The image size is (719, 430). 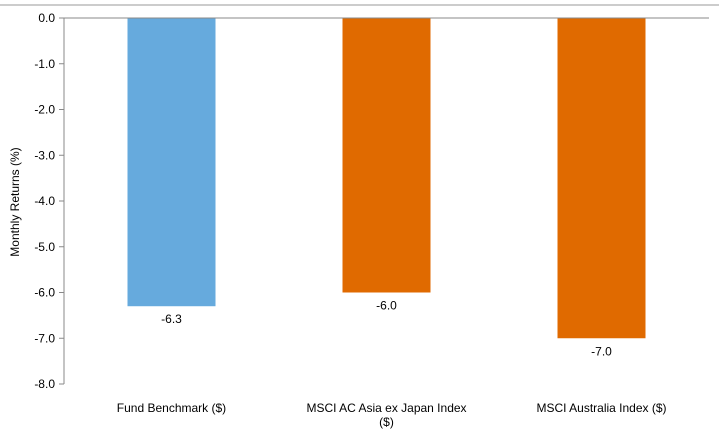 I want to click on category-label: MSCI Australia Index ($), so click(x=601, y=408).